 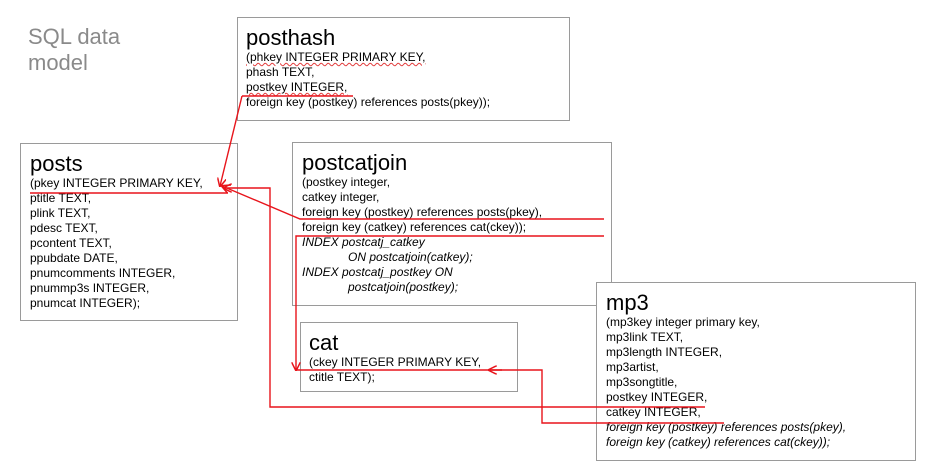 What do you see at coordinates (280, 72) in the screenshot?
I see `posthash-line-2: phash TEXT,` at bounding box center [280, 72].